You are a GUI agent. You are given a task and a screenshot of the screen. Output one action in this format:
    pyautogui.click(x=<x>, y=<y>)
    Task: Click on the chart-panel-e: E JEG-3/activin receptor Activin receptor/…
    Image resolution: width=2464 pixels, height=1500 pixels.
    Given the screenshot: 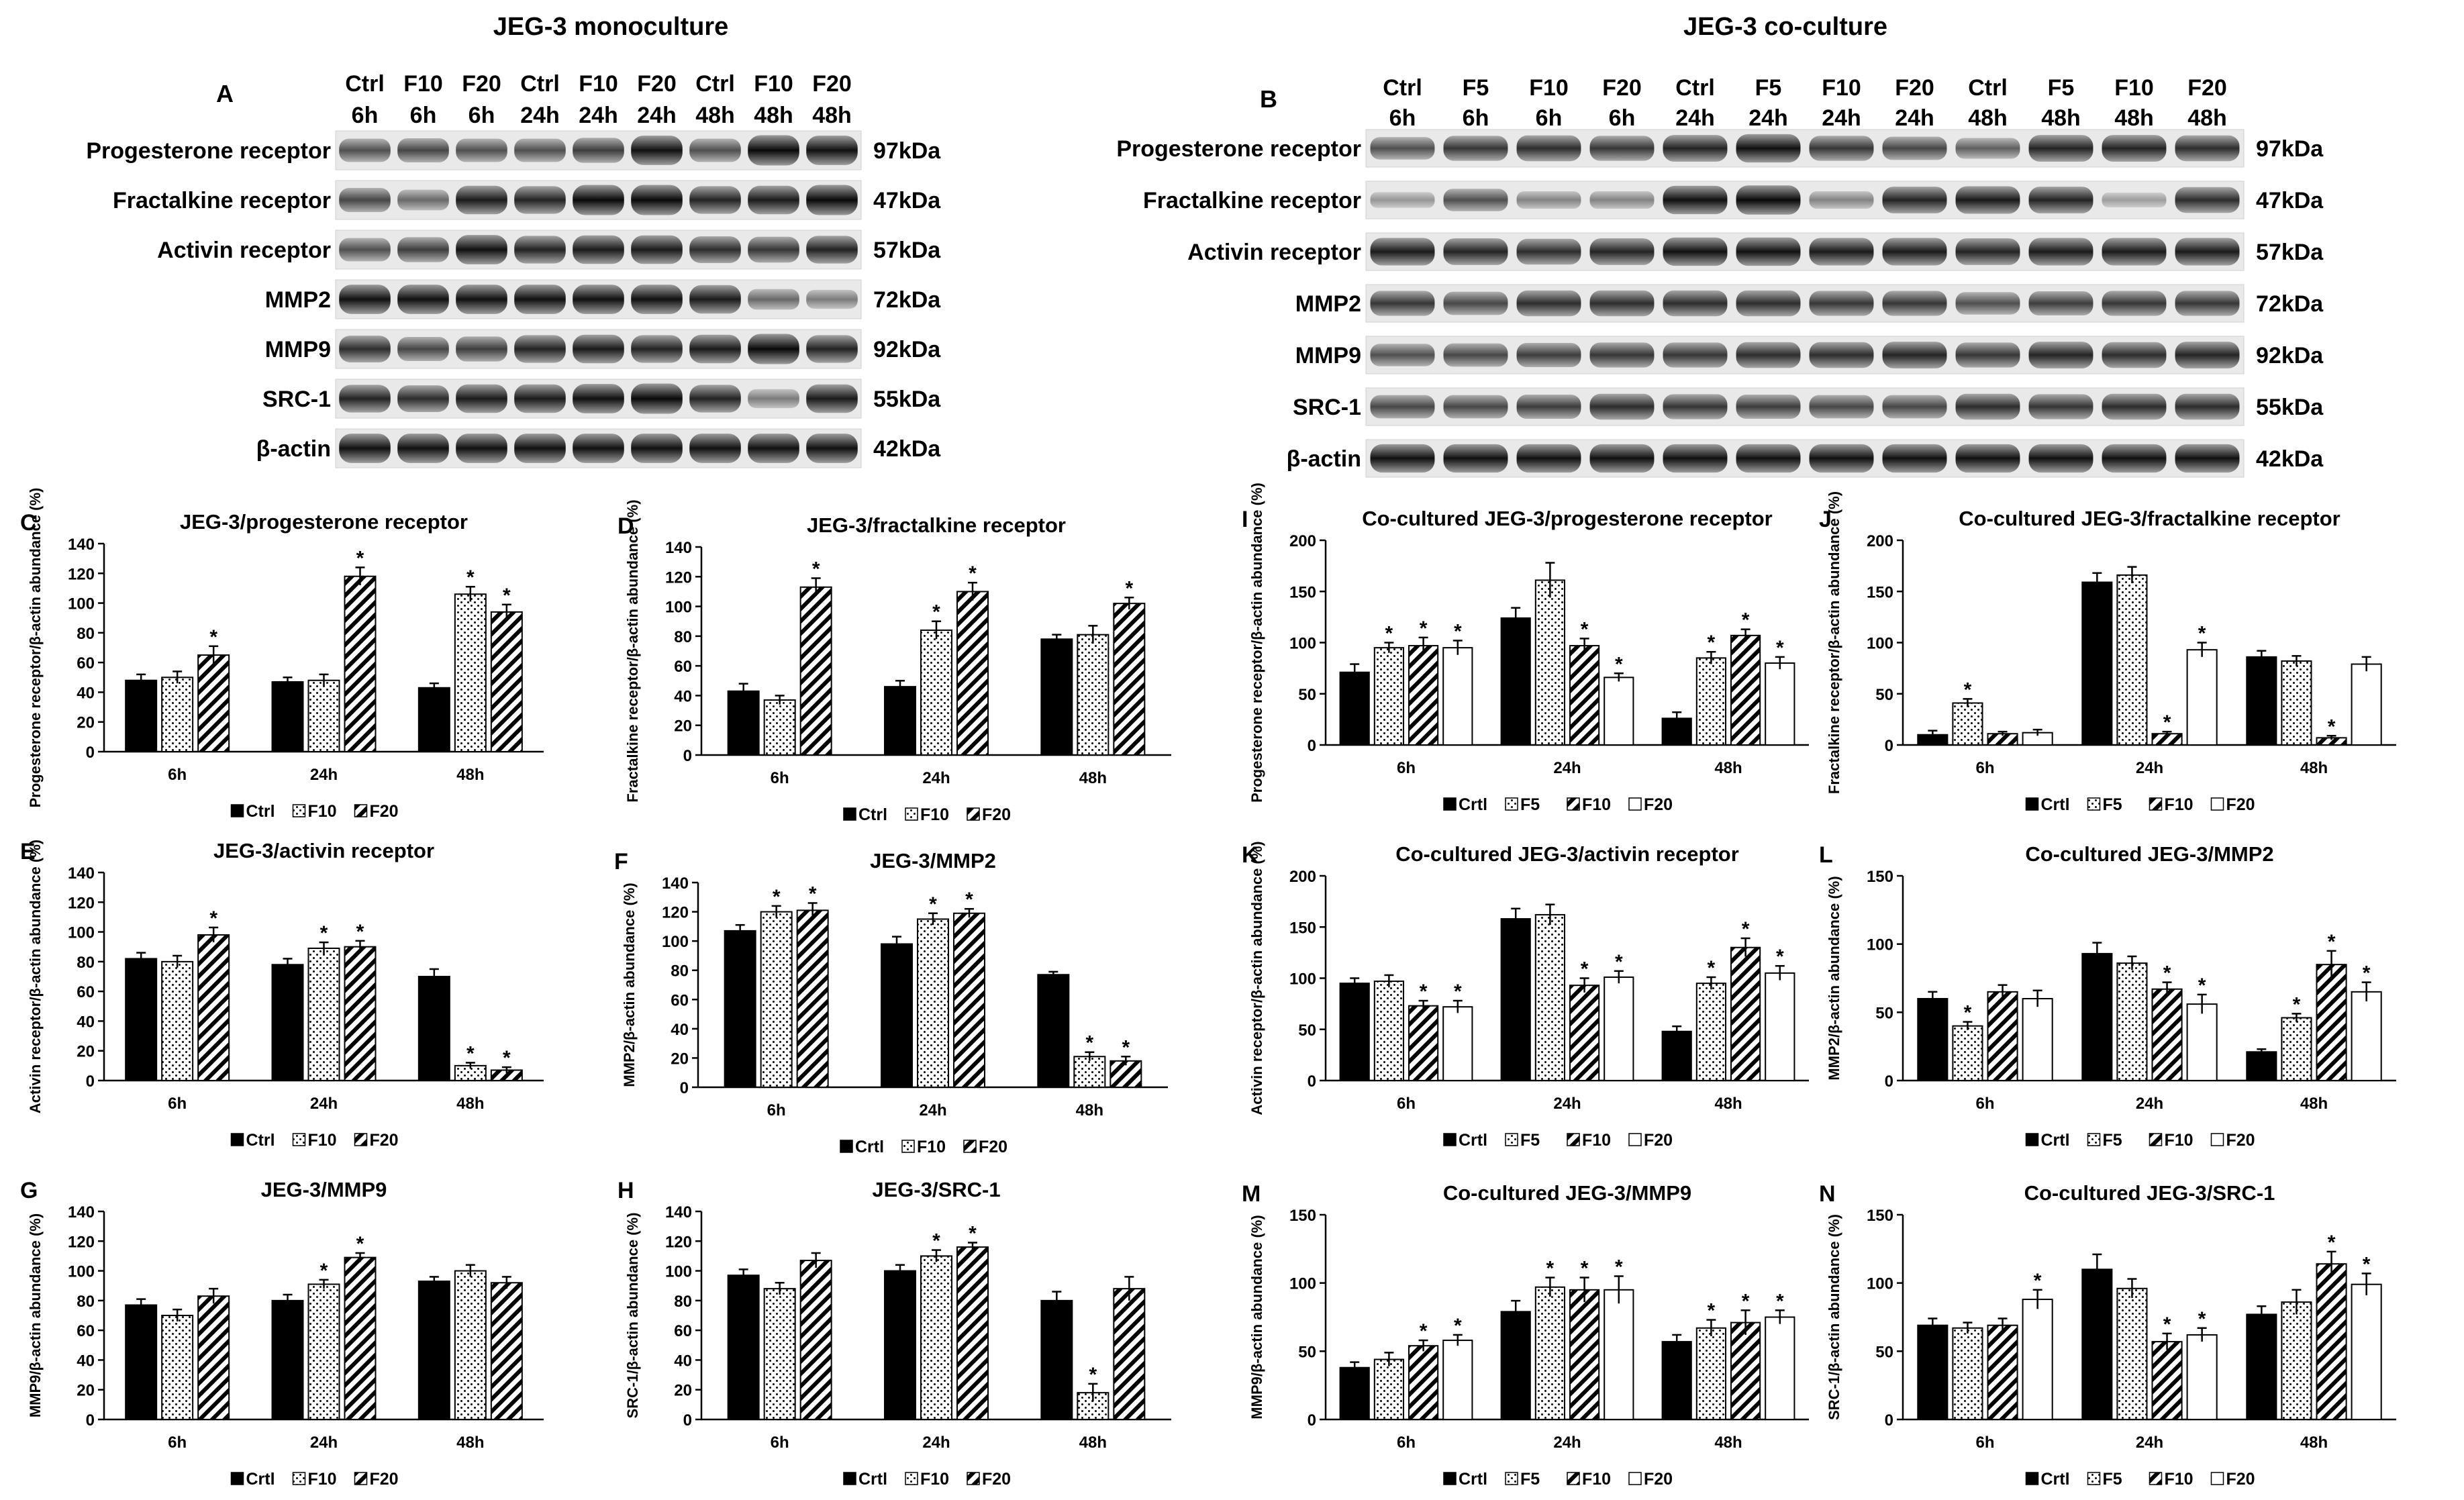 What is the action you would take?
    pyautogui.click(x=282, y=995)
    